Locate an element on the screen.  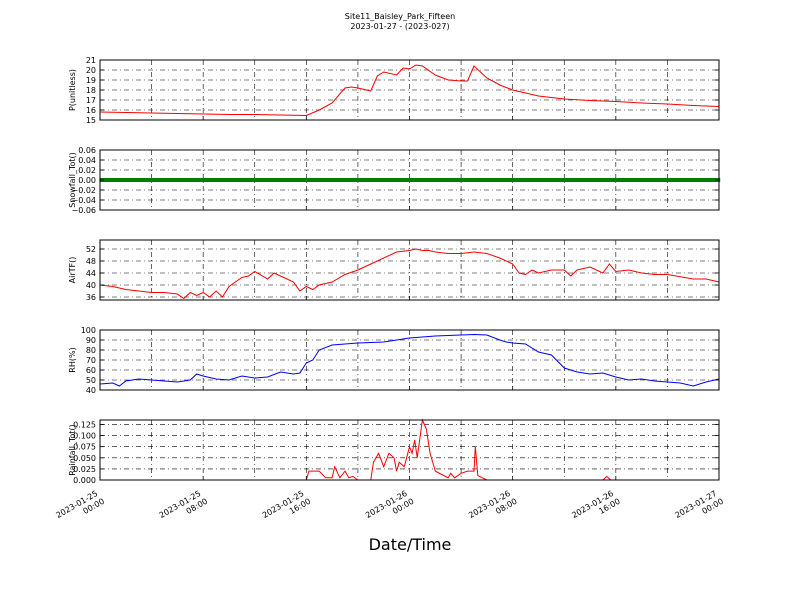
y-tick-label: 0.000 is located at coordinates (84, 480).